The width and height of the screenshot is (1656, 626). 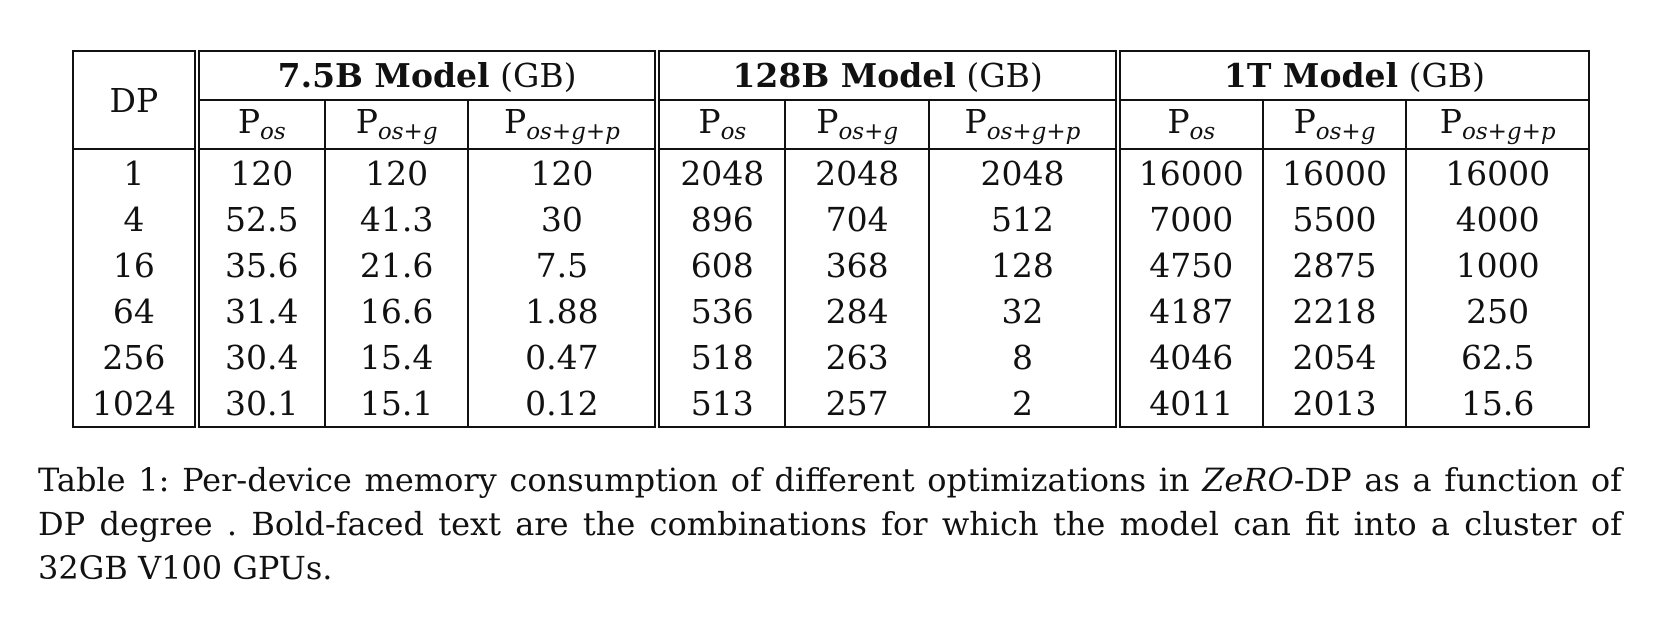 I want to click on value-cell: 4011, so click(x=1188, y=403).